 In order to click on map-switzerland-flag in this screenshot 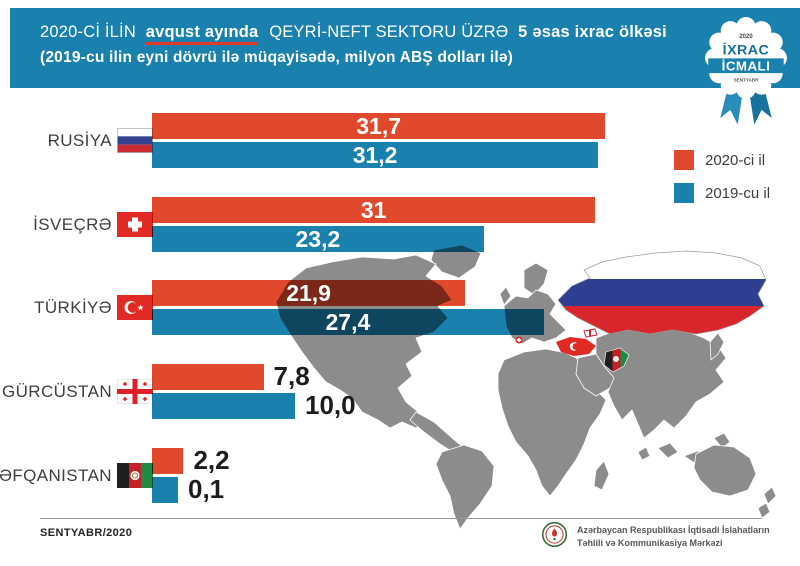, I will do `click(519, 340)`.